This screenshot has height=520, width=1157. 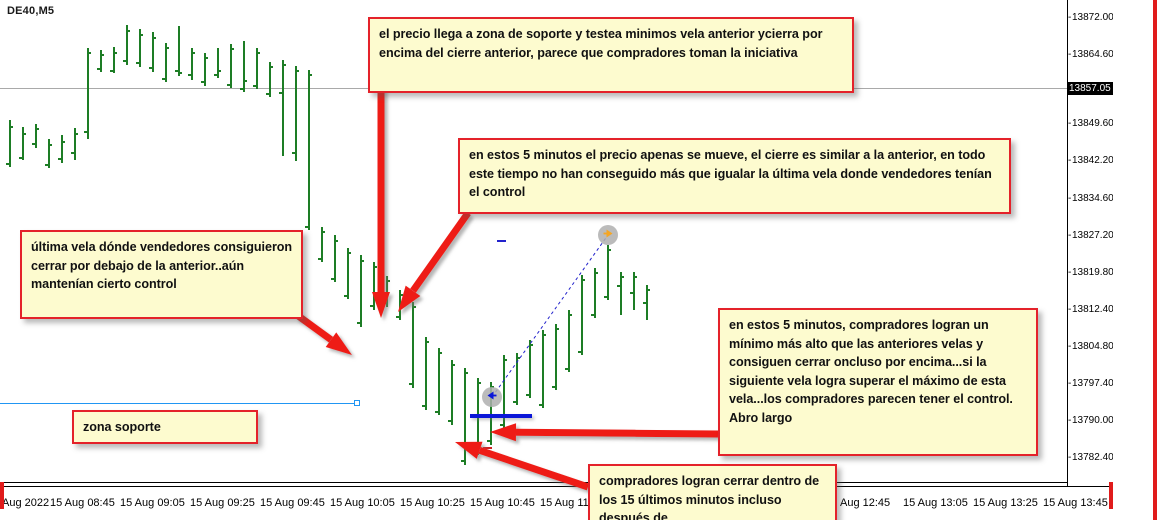 I want to click on trade-entry-marker, so click(x=492, y=397).